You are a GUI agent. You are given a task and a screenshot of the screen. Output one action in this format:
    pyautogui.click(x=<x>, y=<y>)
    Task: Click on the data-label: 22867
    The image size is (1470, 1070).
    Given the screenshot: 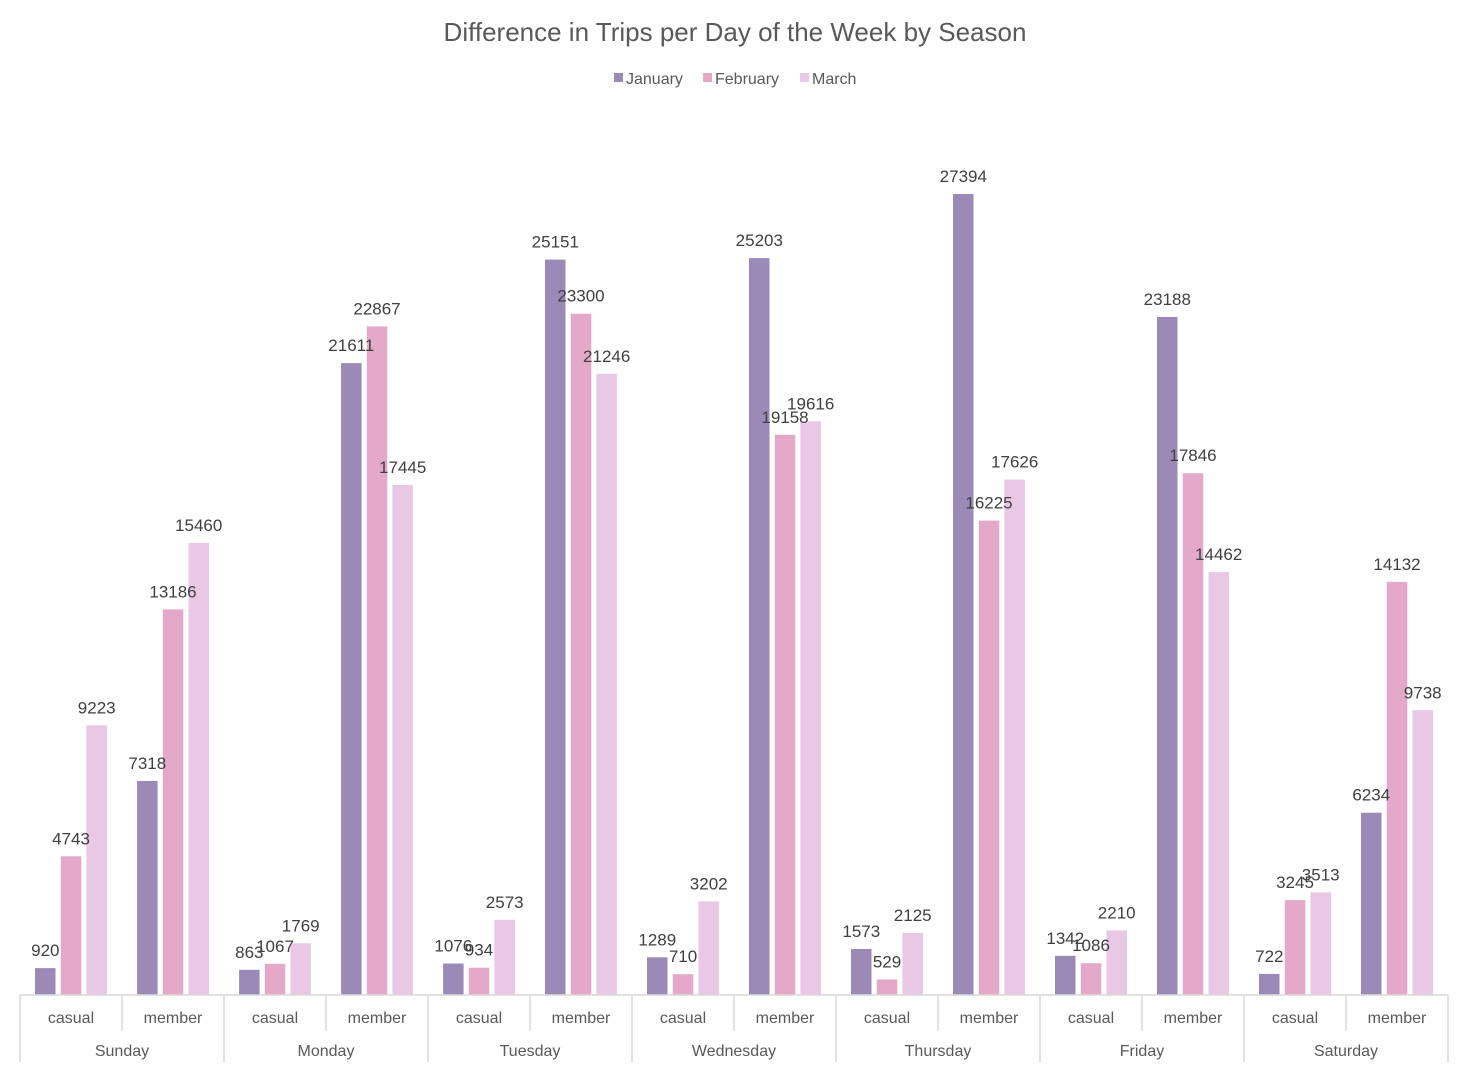 What is the action you would take?
    pyautogui.click(x=376, y=308)
    